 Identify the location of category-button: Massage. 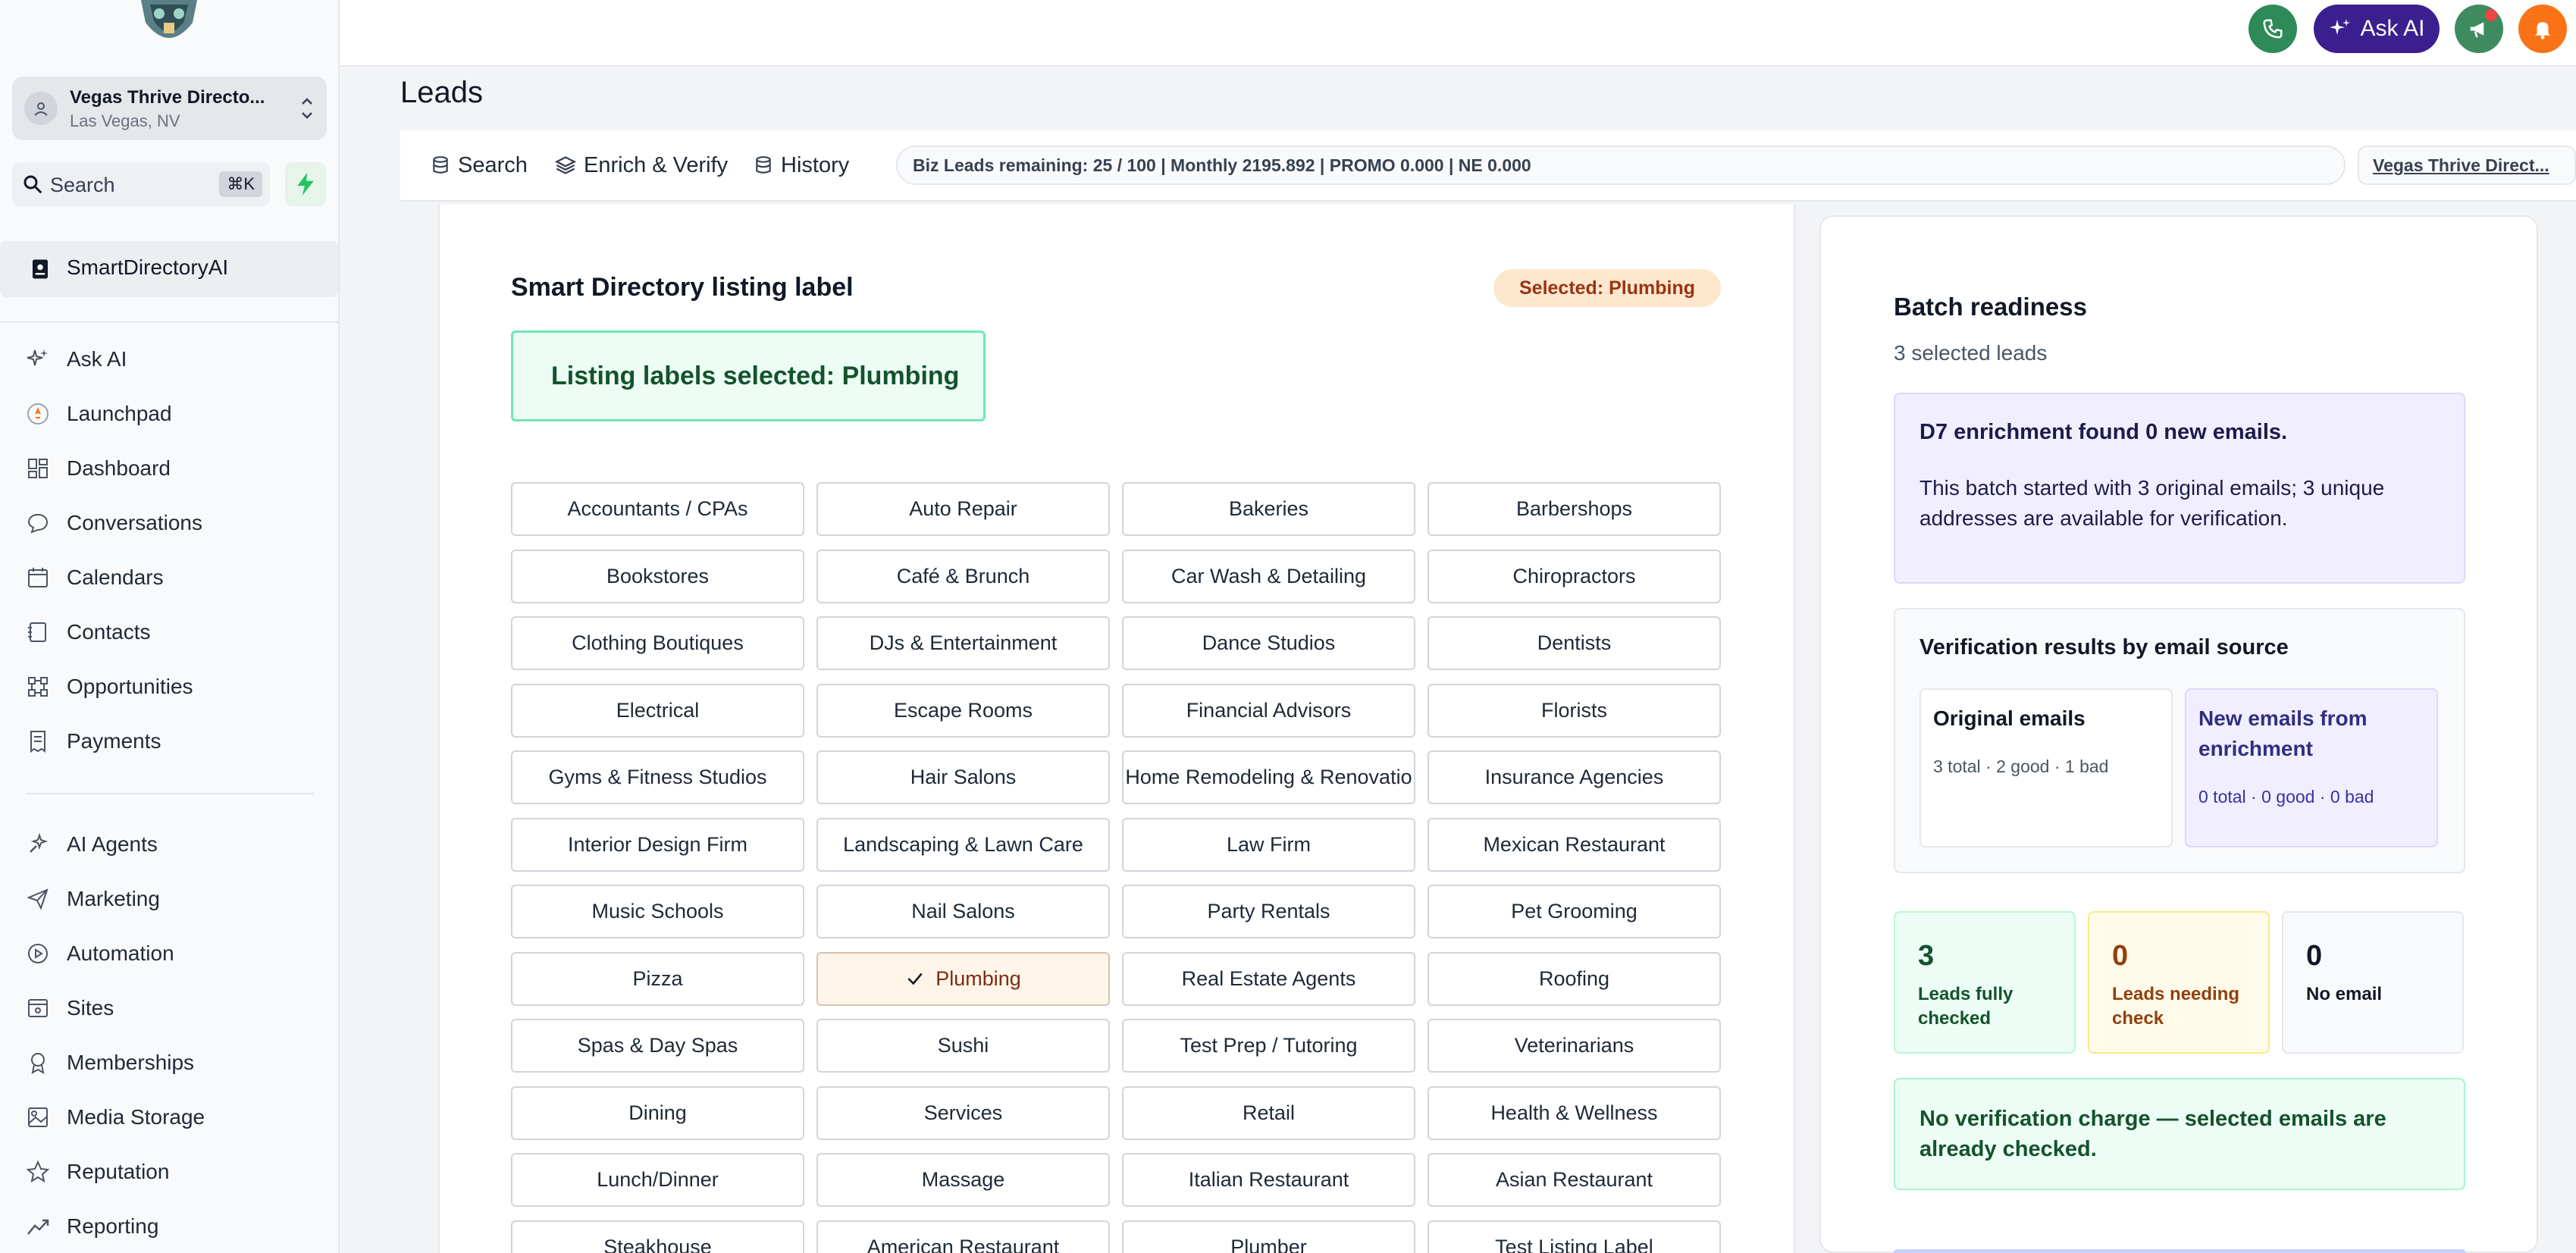
(963, 1180).